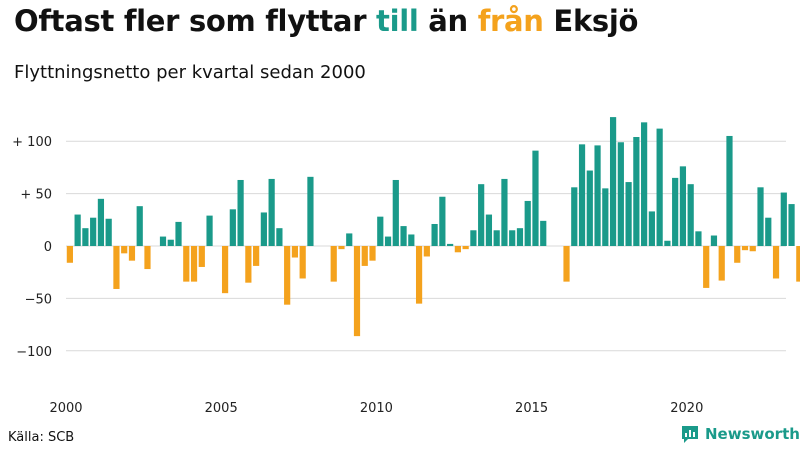 This screenshot has width=800, height=450. What do you see at coordinates (510, 21) in the screenshot?
I see `title-highlight-fran: från` at bounding box center [510, 21].